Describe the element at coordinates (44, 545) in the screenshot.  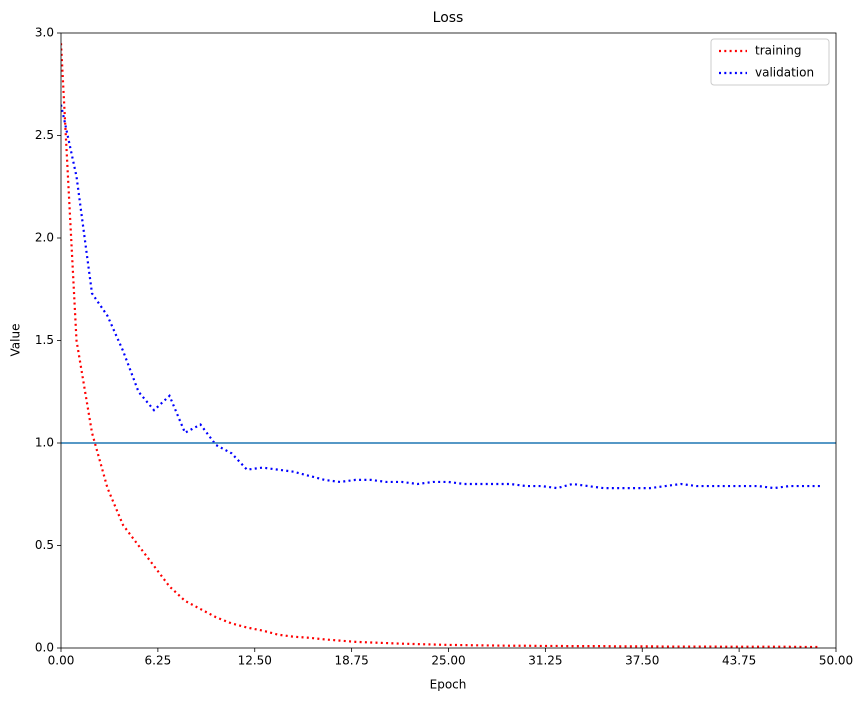
I see `y-tick-label: 0.5` at that location.